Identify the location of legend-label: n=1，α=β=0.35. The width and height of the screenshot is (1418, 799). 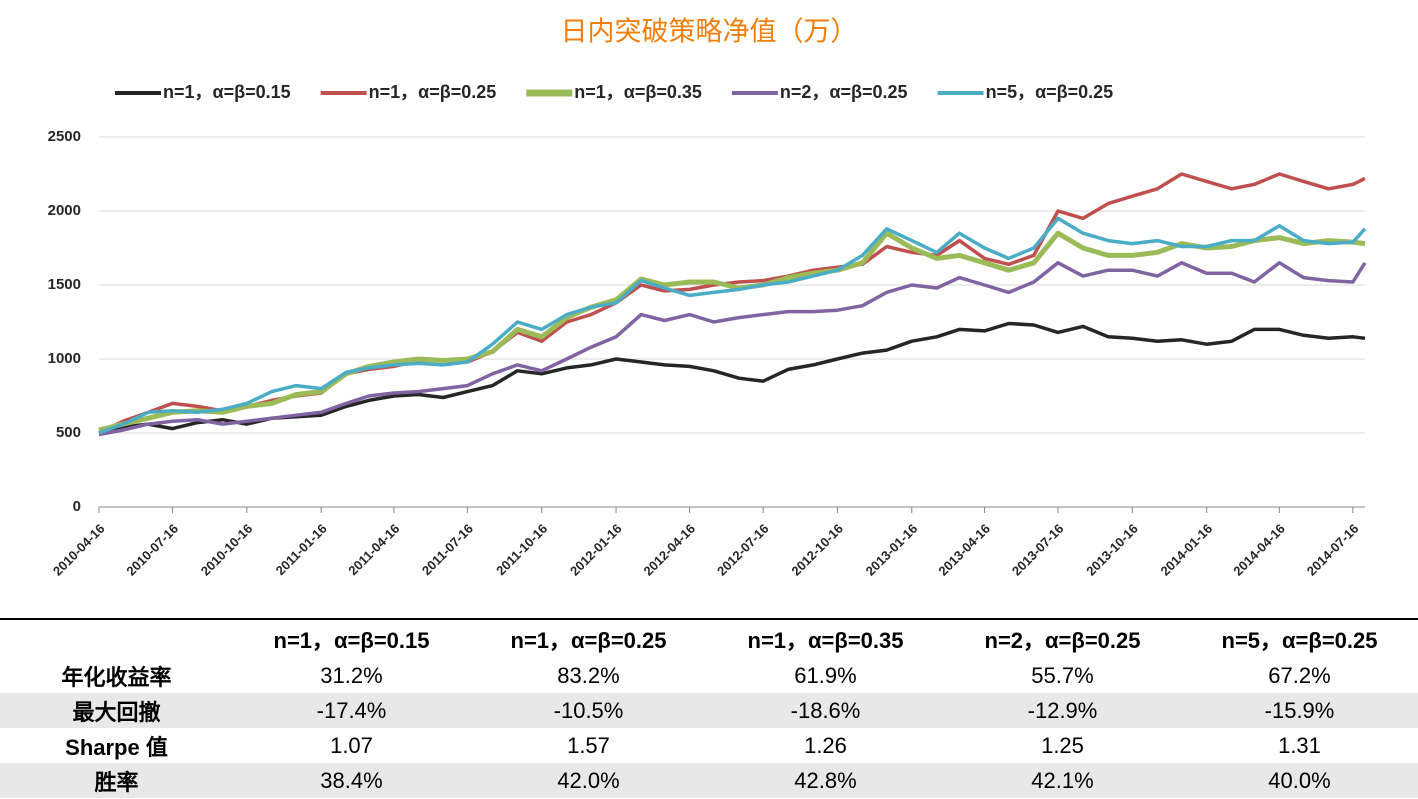
(638, 92).